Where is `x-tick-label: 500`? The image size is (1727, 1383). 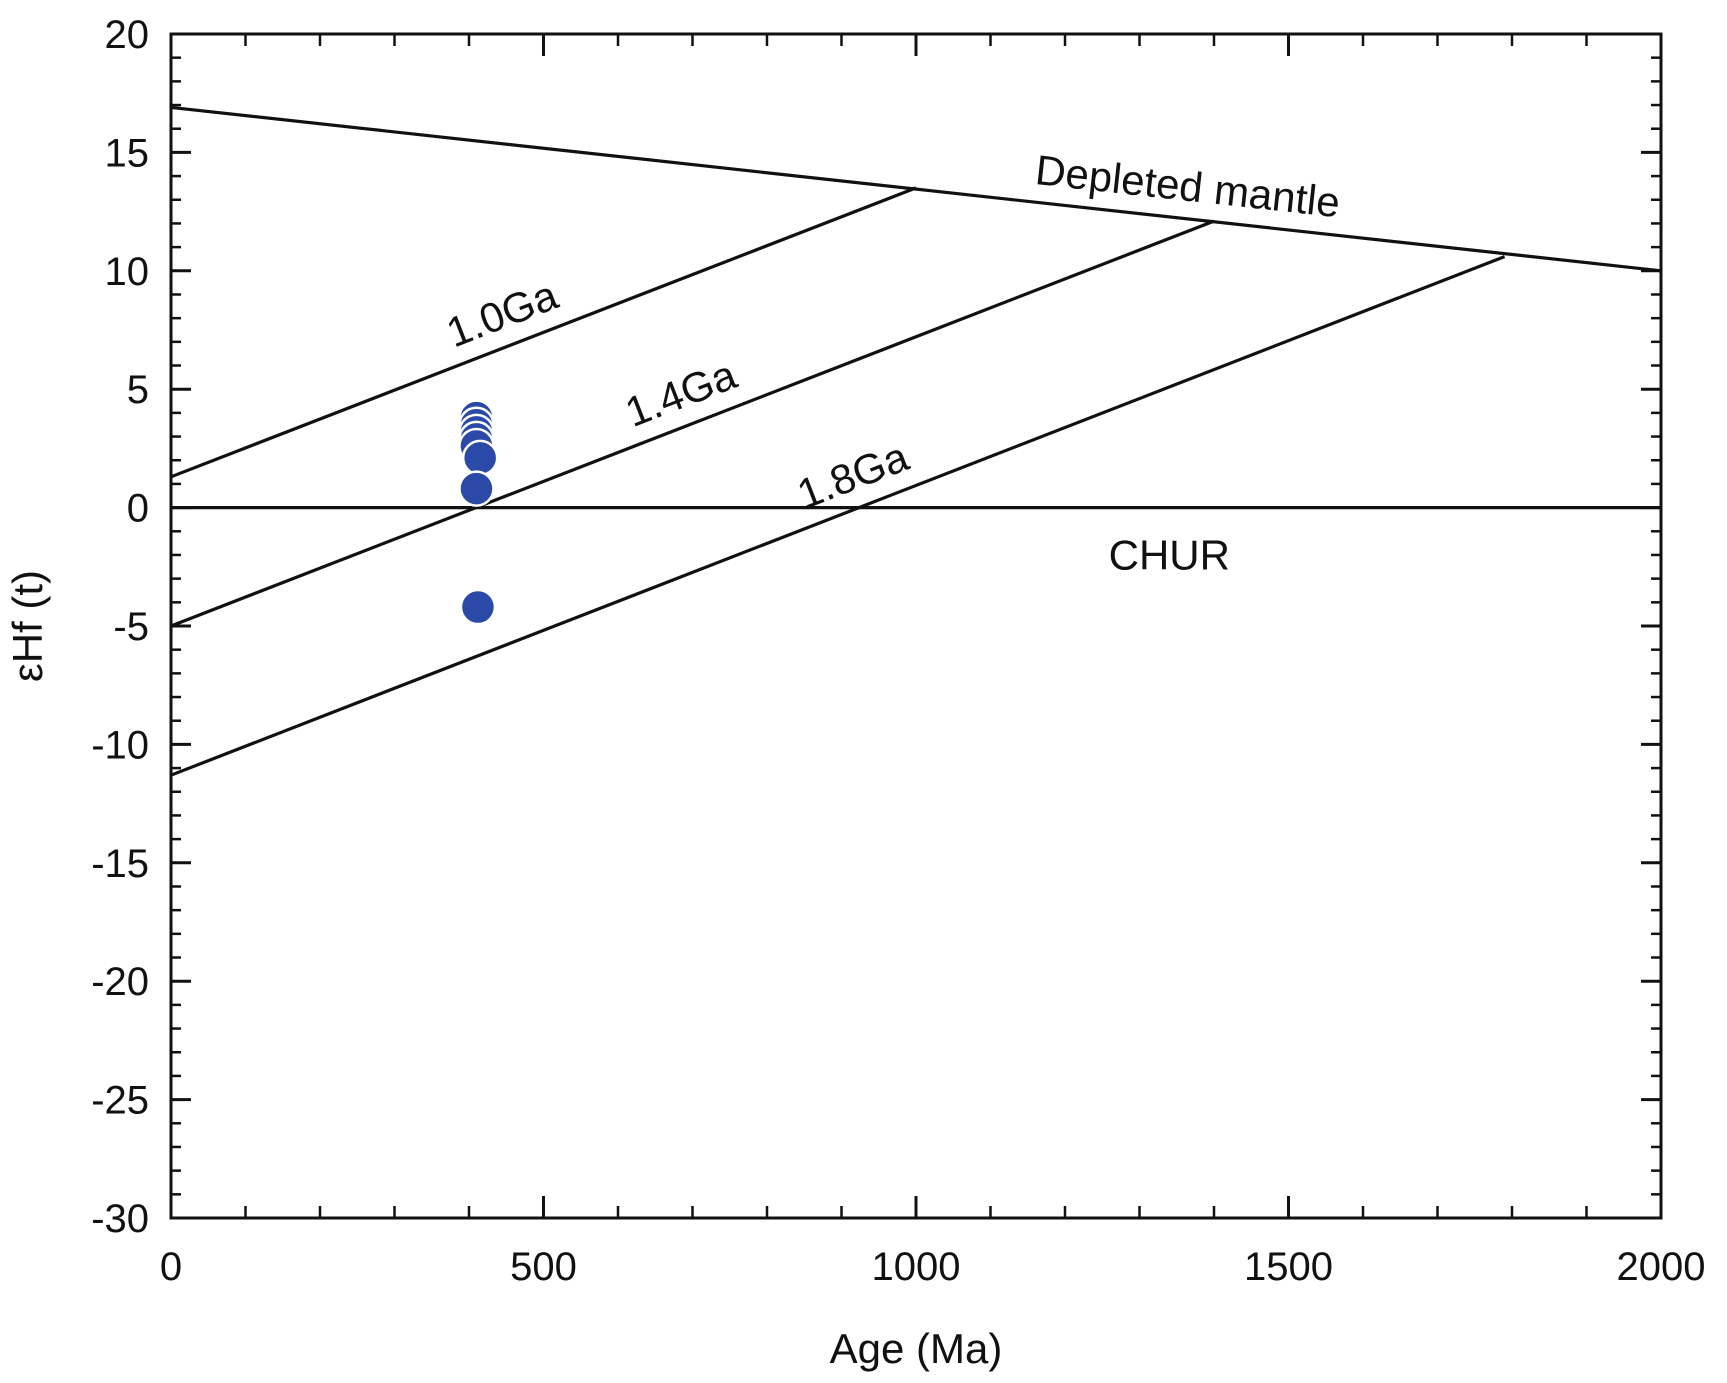
x-tick-label: 500 is located at coordinates (543, 1267).